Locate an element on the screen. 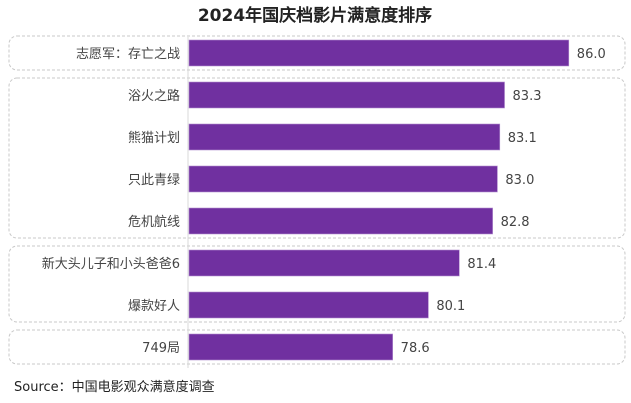  source-note: Source：中国电影观众满意度调查 is located at coordinates (114, 387).